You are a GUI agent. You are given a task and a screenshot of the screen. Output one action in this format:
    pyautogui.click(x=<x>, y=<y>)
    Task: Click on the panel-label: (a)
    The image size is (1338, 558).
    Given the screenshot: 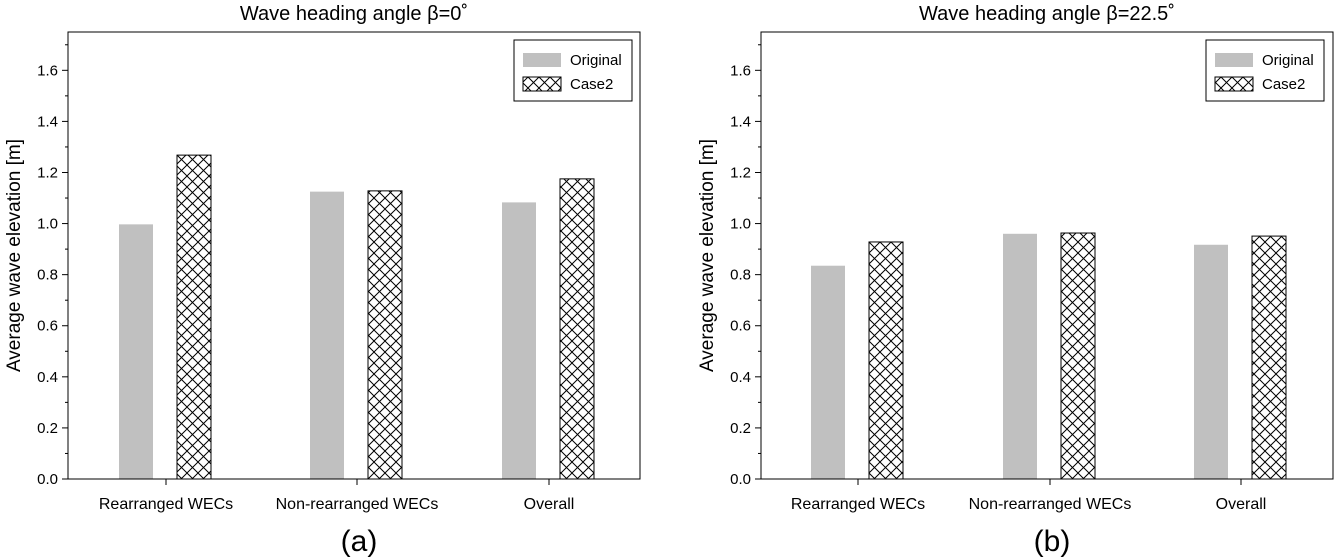 What is the action you would take?
    pyautogui.click(x=359, y=541)
    